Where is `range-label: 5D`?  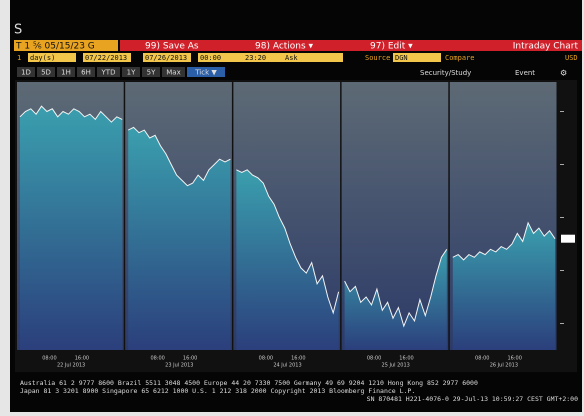
range-label: 5D is located at coordinates (46, 73).